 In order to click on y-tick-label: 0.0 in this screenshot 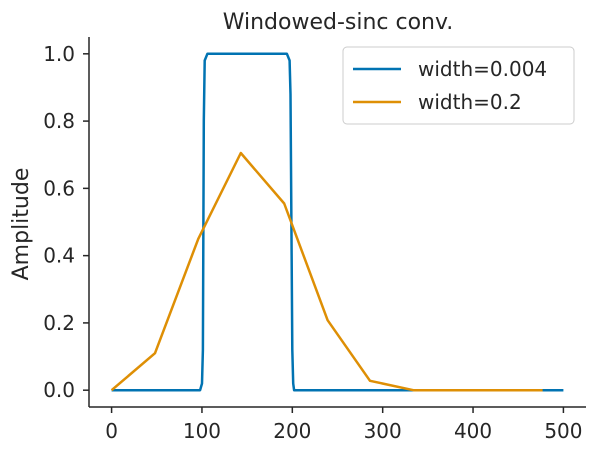, I will do `click(59, 390)`.